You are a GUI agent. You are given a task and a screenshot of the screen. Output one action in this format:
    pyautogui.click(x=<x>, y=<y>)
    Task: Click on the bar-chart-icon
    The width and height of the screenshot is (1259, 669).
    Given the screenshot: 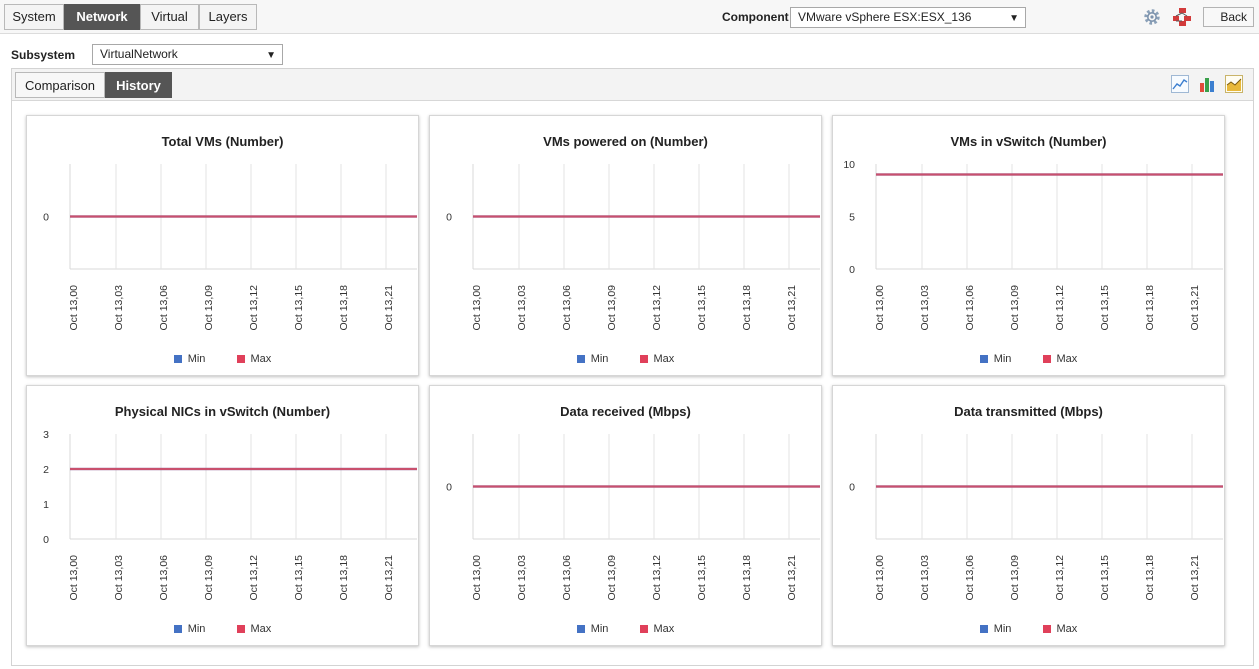 What is the action you would take?
    pyautogui.click(x=1208, y=84)
    